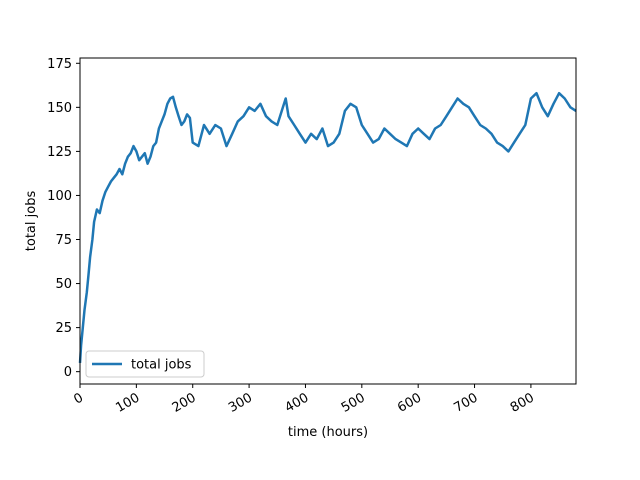 The width and height of the screenshot is (640, 480). I want to click on y-tick-label: 75, so click(63, 240).